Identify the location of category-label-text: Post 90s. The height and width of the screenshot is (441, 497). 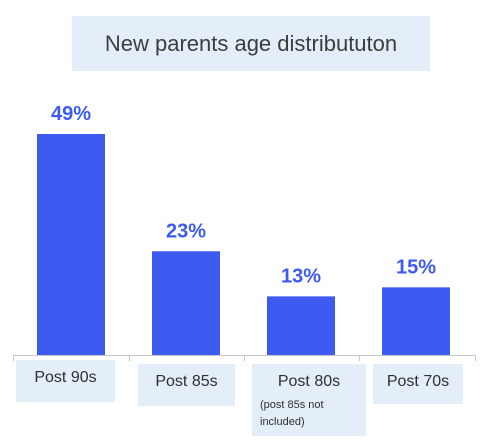
(65, 377).